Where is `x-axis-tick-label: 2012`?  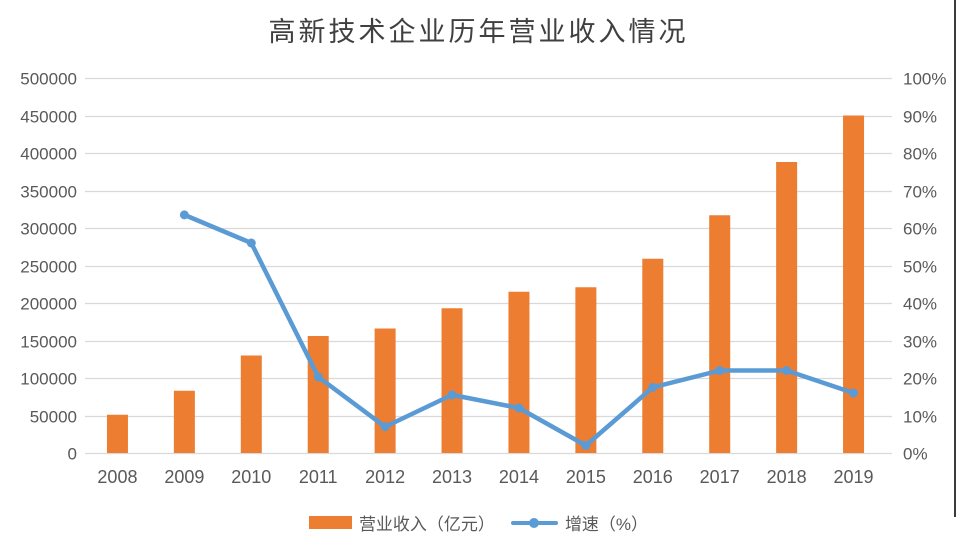
x-axis-tick-label: 2012 is located at coordinates (385, 477).